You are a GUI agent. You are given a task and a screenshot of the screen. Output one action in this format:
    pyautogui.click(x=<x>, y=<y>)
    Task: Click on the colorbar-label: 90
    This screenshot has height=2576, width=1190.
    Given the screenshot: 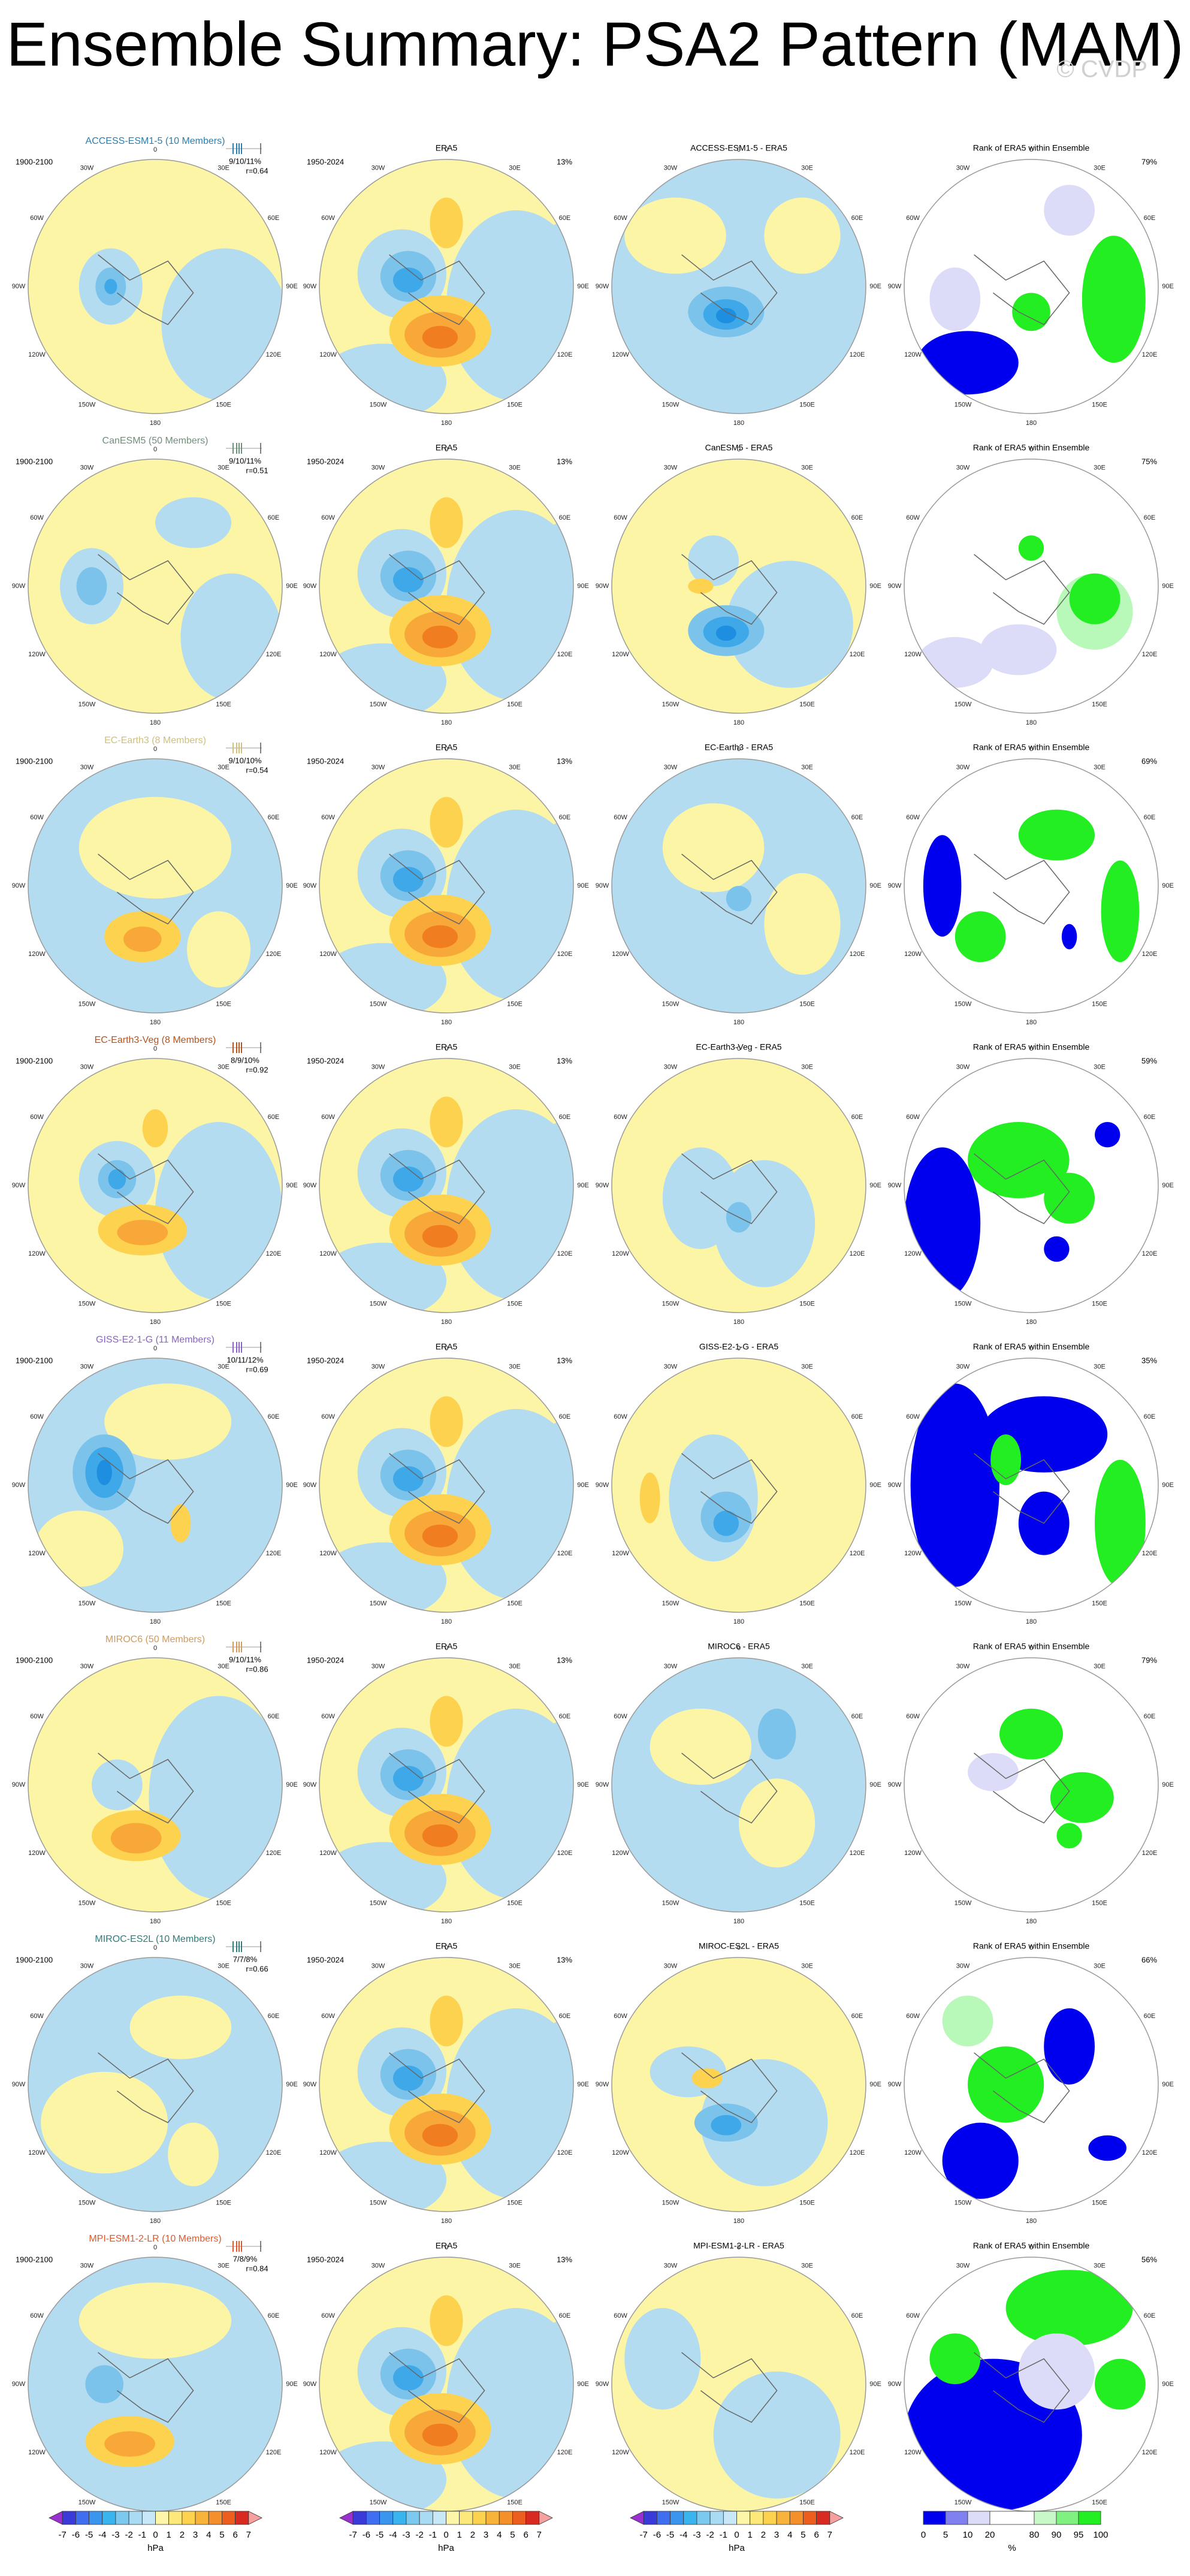 What is the action you would take?
    pyautogui.click(x=1057, y=2535)
    